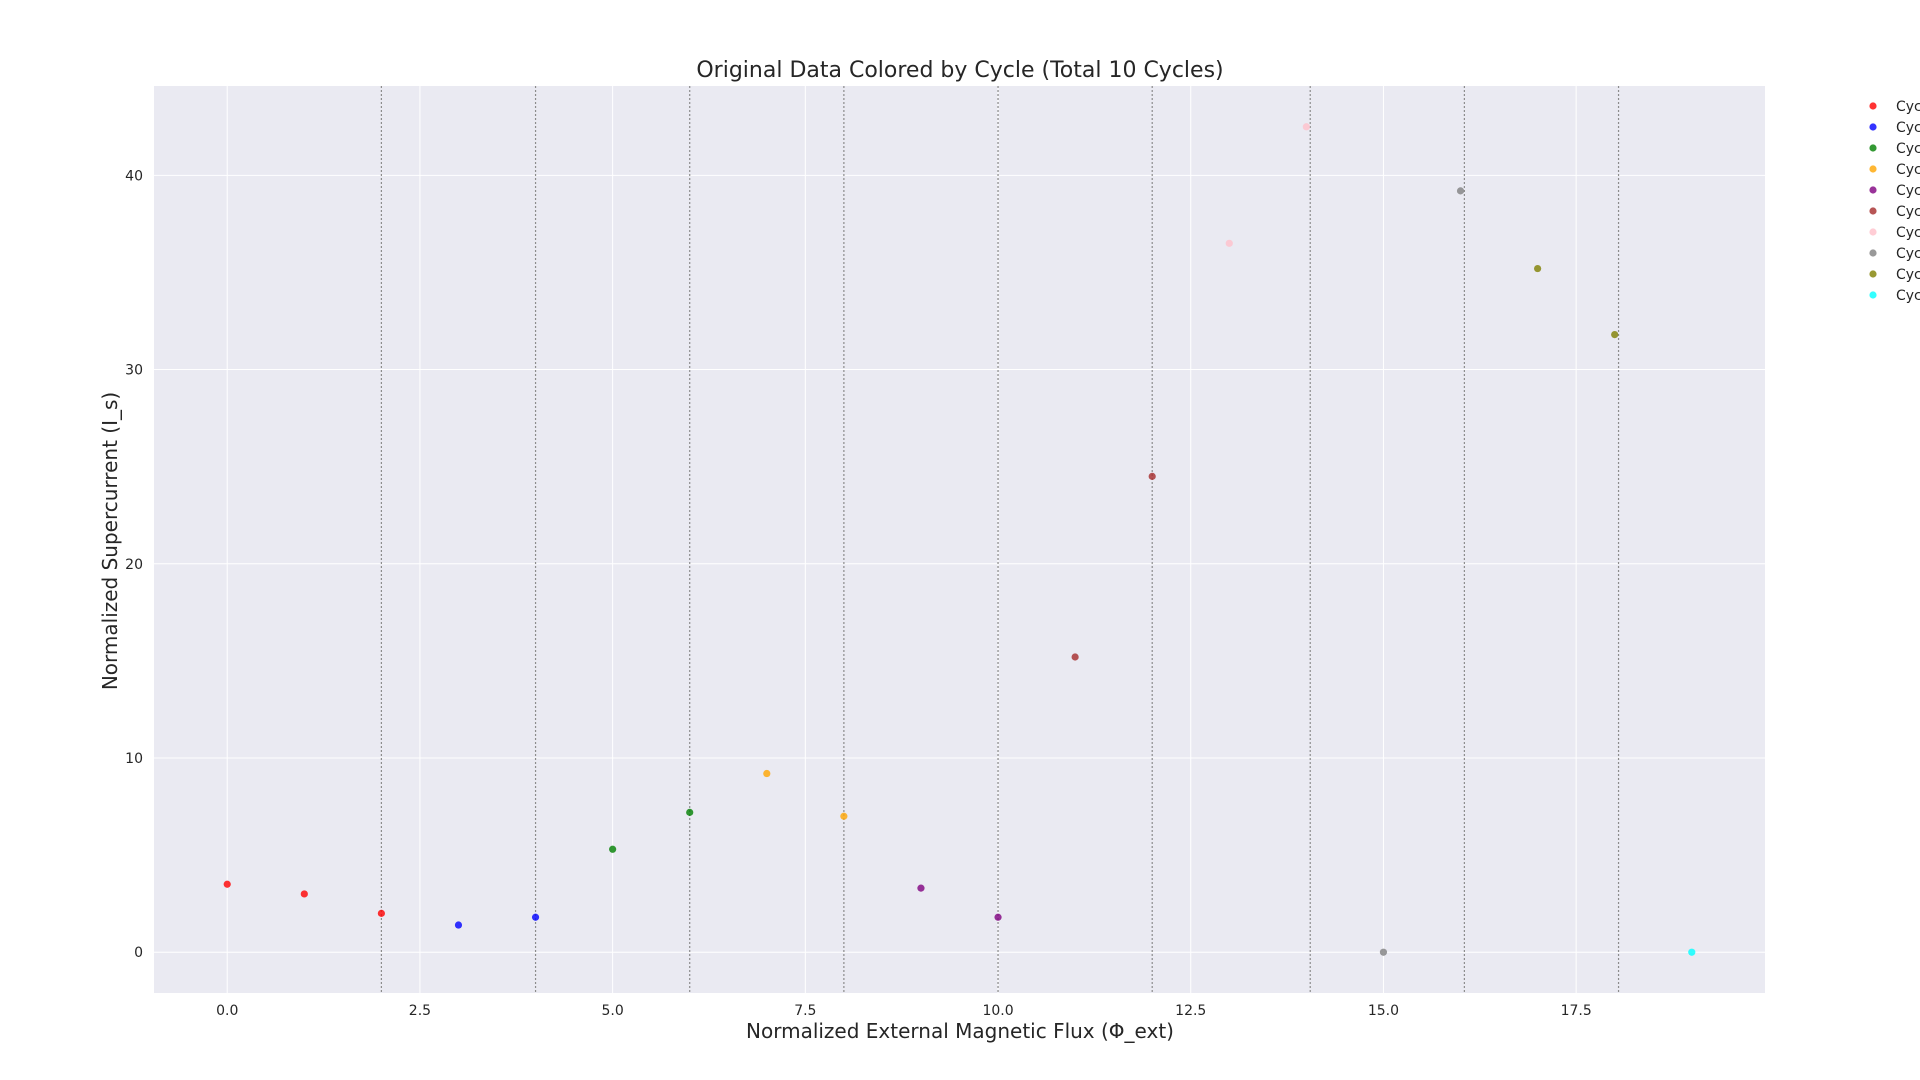  Describe the element at coordinates (134, 371) in the screenshot. I see `y-tick-label: 30` at that location.